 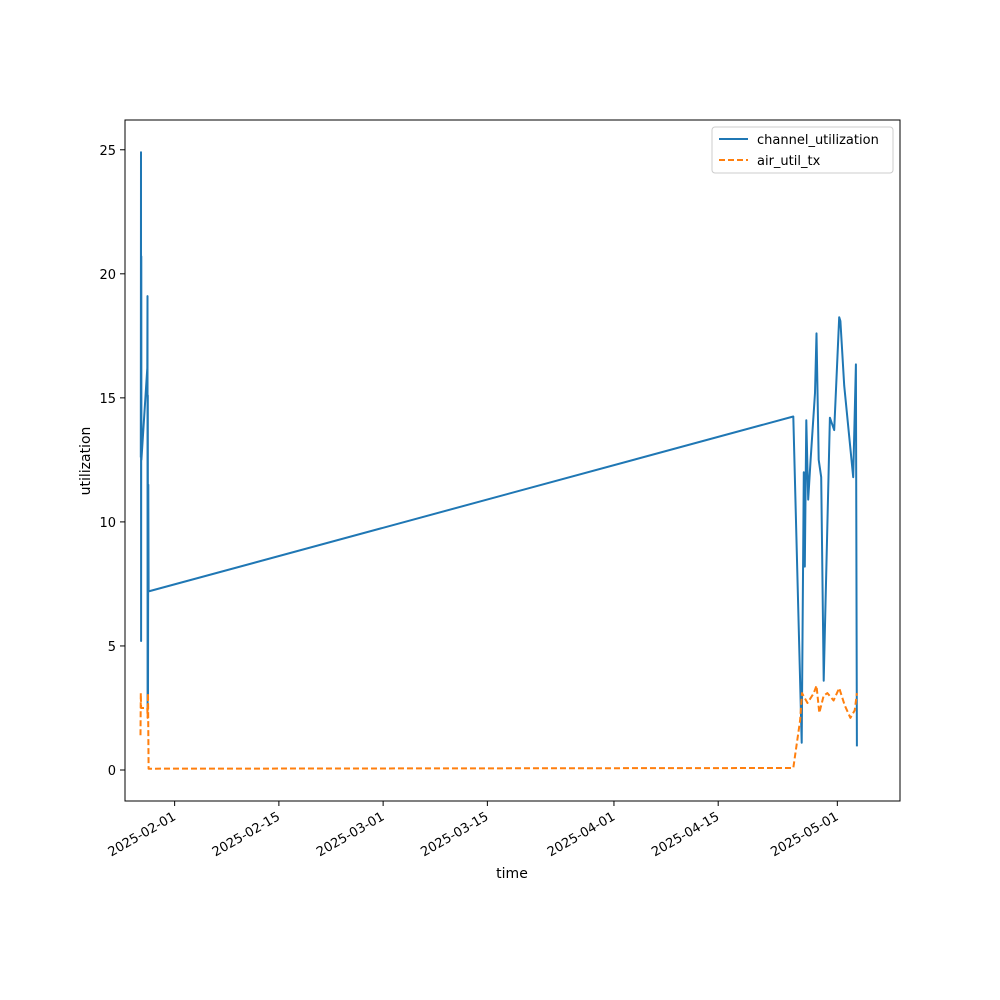 What do you see at coordinates (107, 275) in the screenshot?
I see `y-tick-label: 20` at bounding box center [107, 275].